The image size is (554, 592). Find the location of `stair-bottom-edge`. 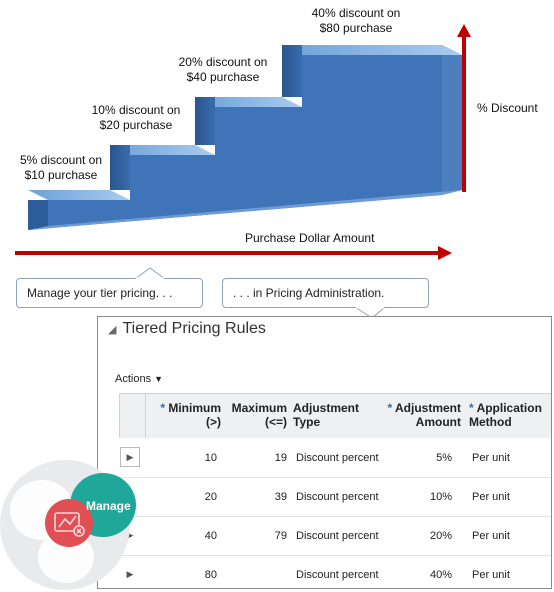

stair-bottom-edge is located at coordinates (245, 210).